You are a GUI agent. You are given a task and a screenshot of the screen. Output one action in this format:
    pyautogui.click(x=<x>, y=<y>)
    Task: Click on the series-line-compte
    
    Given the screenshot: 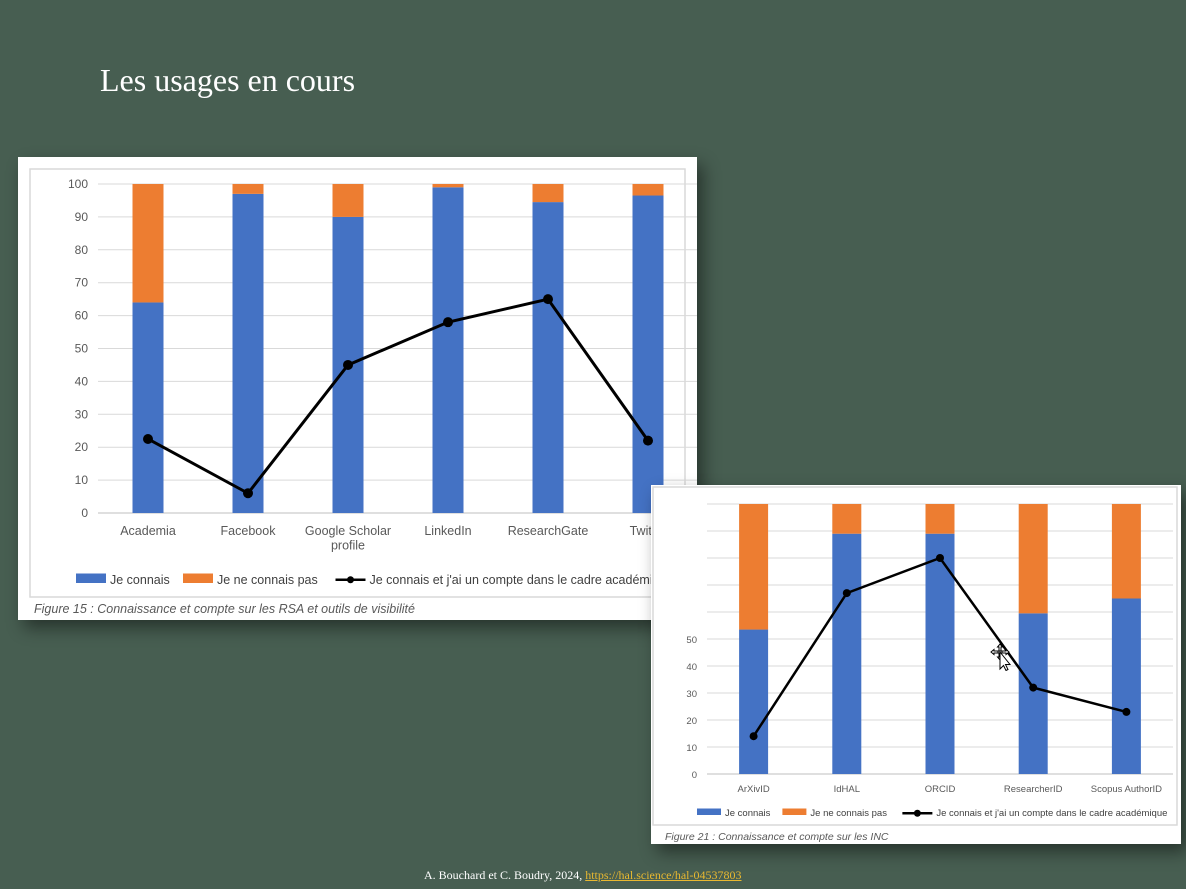 What is the action you would take?
    pyautogui.click(x=398, y=396)
    